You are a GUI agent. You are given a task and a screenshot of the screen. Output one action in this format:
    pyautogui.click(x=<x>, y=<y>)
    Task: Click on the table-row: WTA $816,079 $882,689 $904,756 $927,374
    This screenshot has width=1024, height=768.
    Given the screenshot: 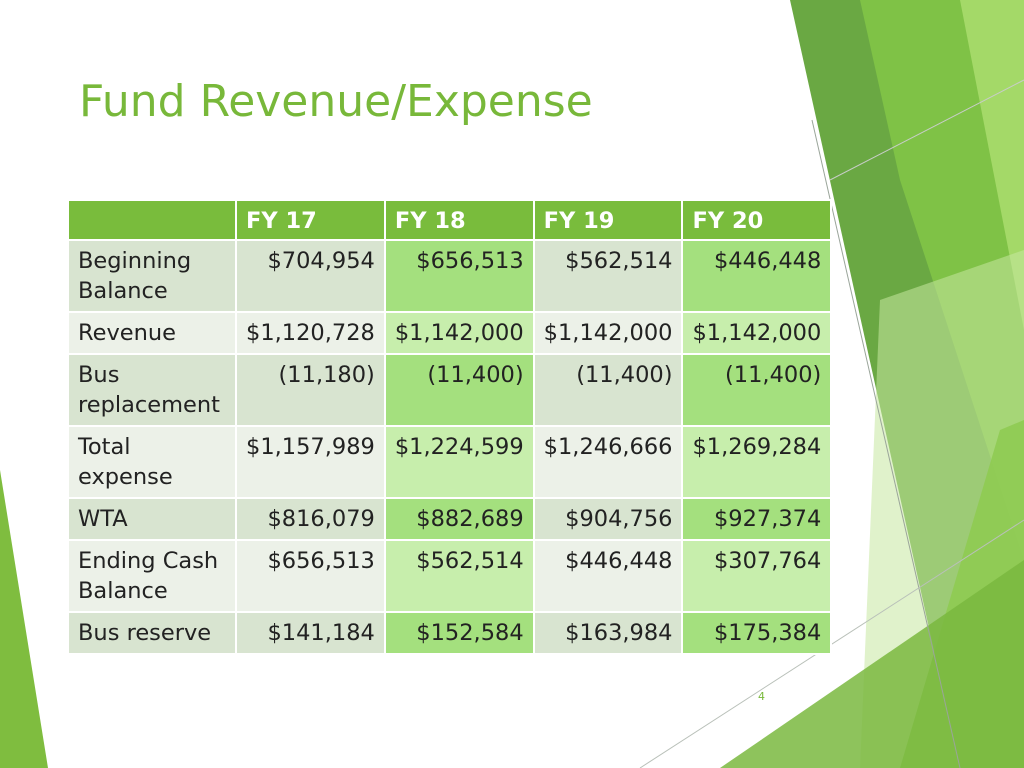 What is the action you would take?
    pyautogui.click(x=450, y=519)
    